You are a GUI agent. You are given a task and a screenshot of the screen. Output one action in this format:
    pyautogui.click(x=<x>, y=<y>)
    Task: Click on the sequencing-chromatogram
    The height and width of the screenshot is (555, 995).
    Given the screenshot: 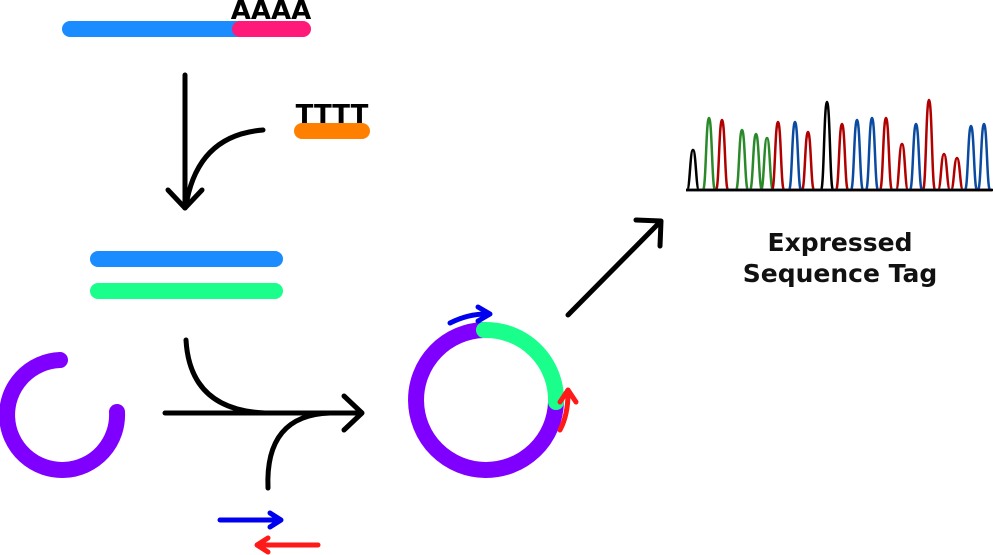 What is the action you would take?
    pyautogui.click(x=839, y=145)
    